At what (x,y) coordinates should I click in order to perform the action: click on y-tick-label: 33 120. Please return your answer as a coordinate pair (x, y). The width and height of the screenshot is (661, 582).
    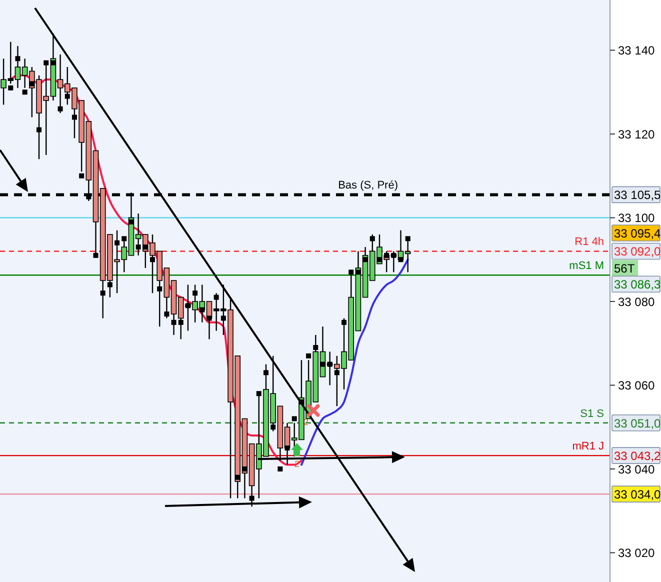
    Looking at the image, I should click on (637, 134).